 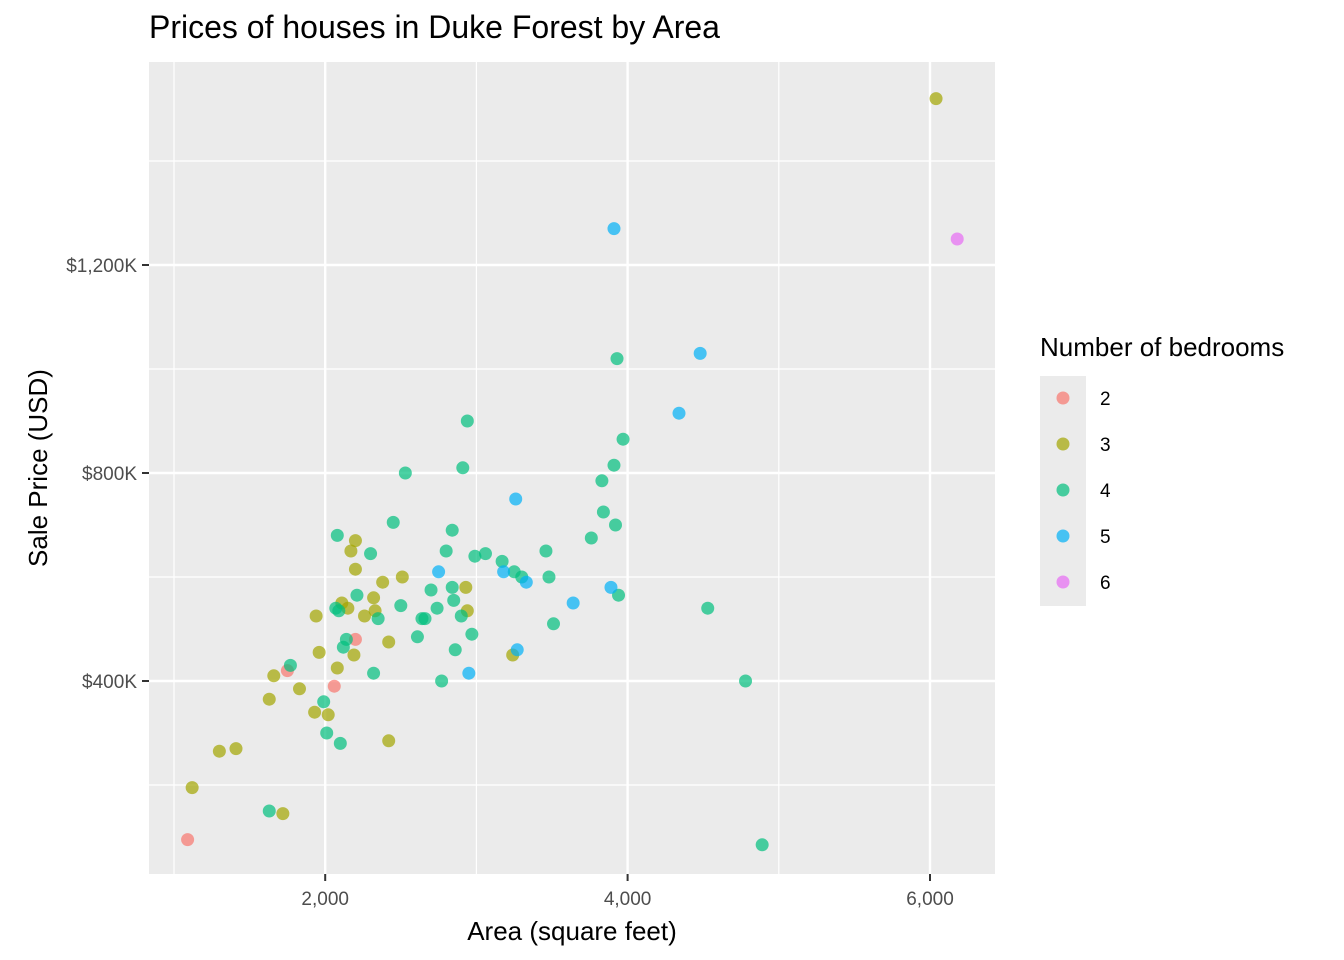 I want to click on y-axis: $400K $800K $1,200K, so click(x=107, y=474).